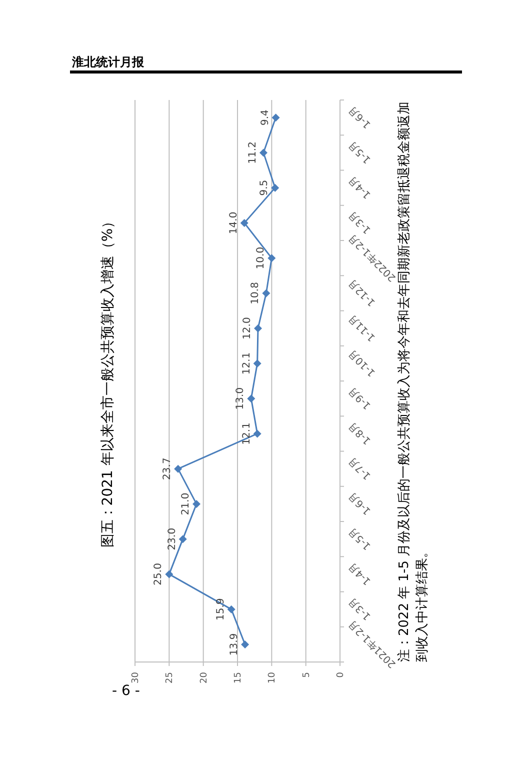 This screenshot has width=528, height=767. I want to click on data-label: 14.0, so click(234, 223).